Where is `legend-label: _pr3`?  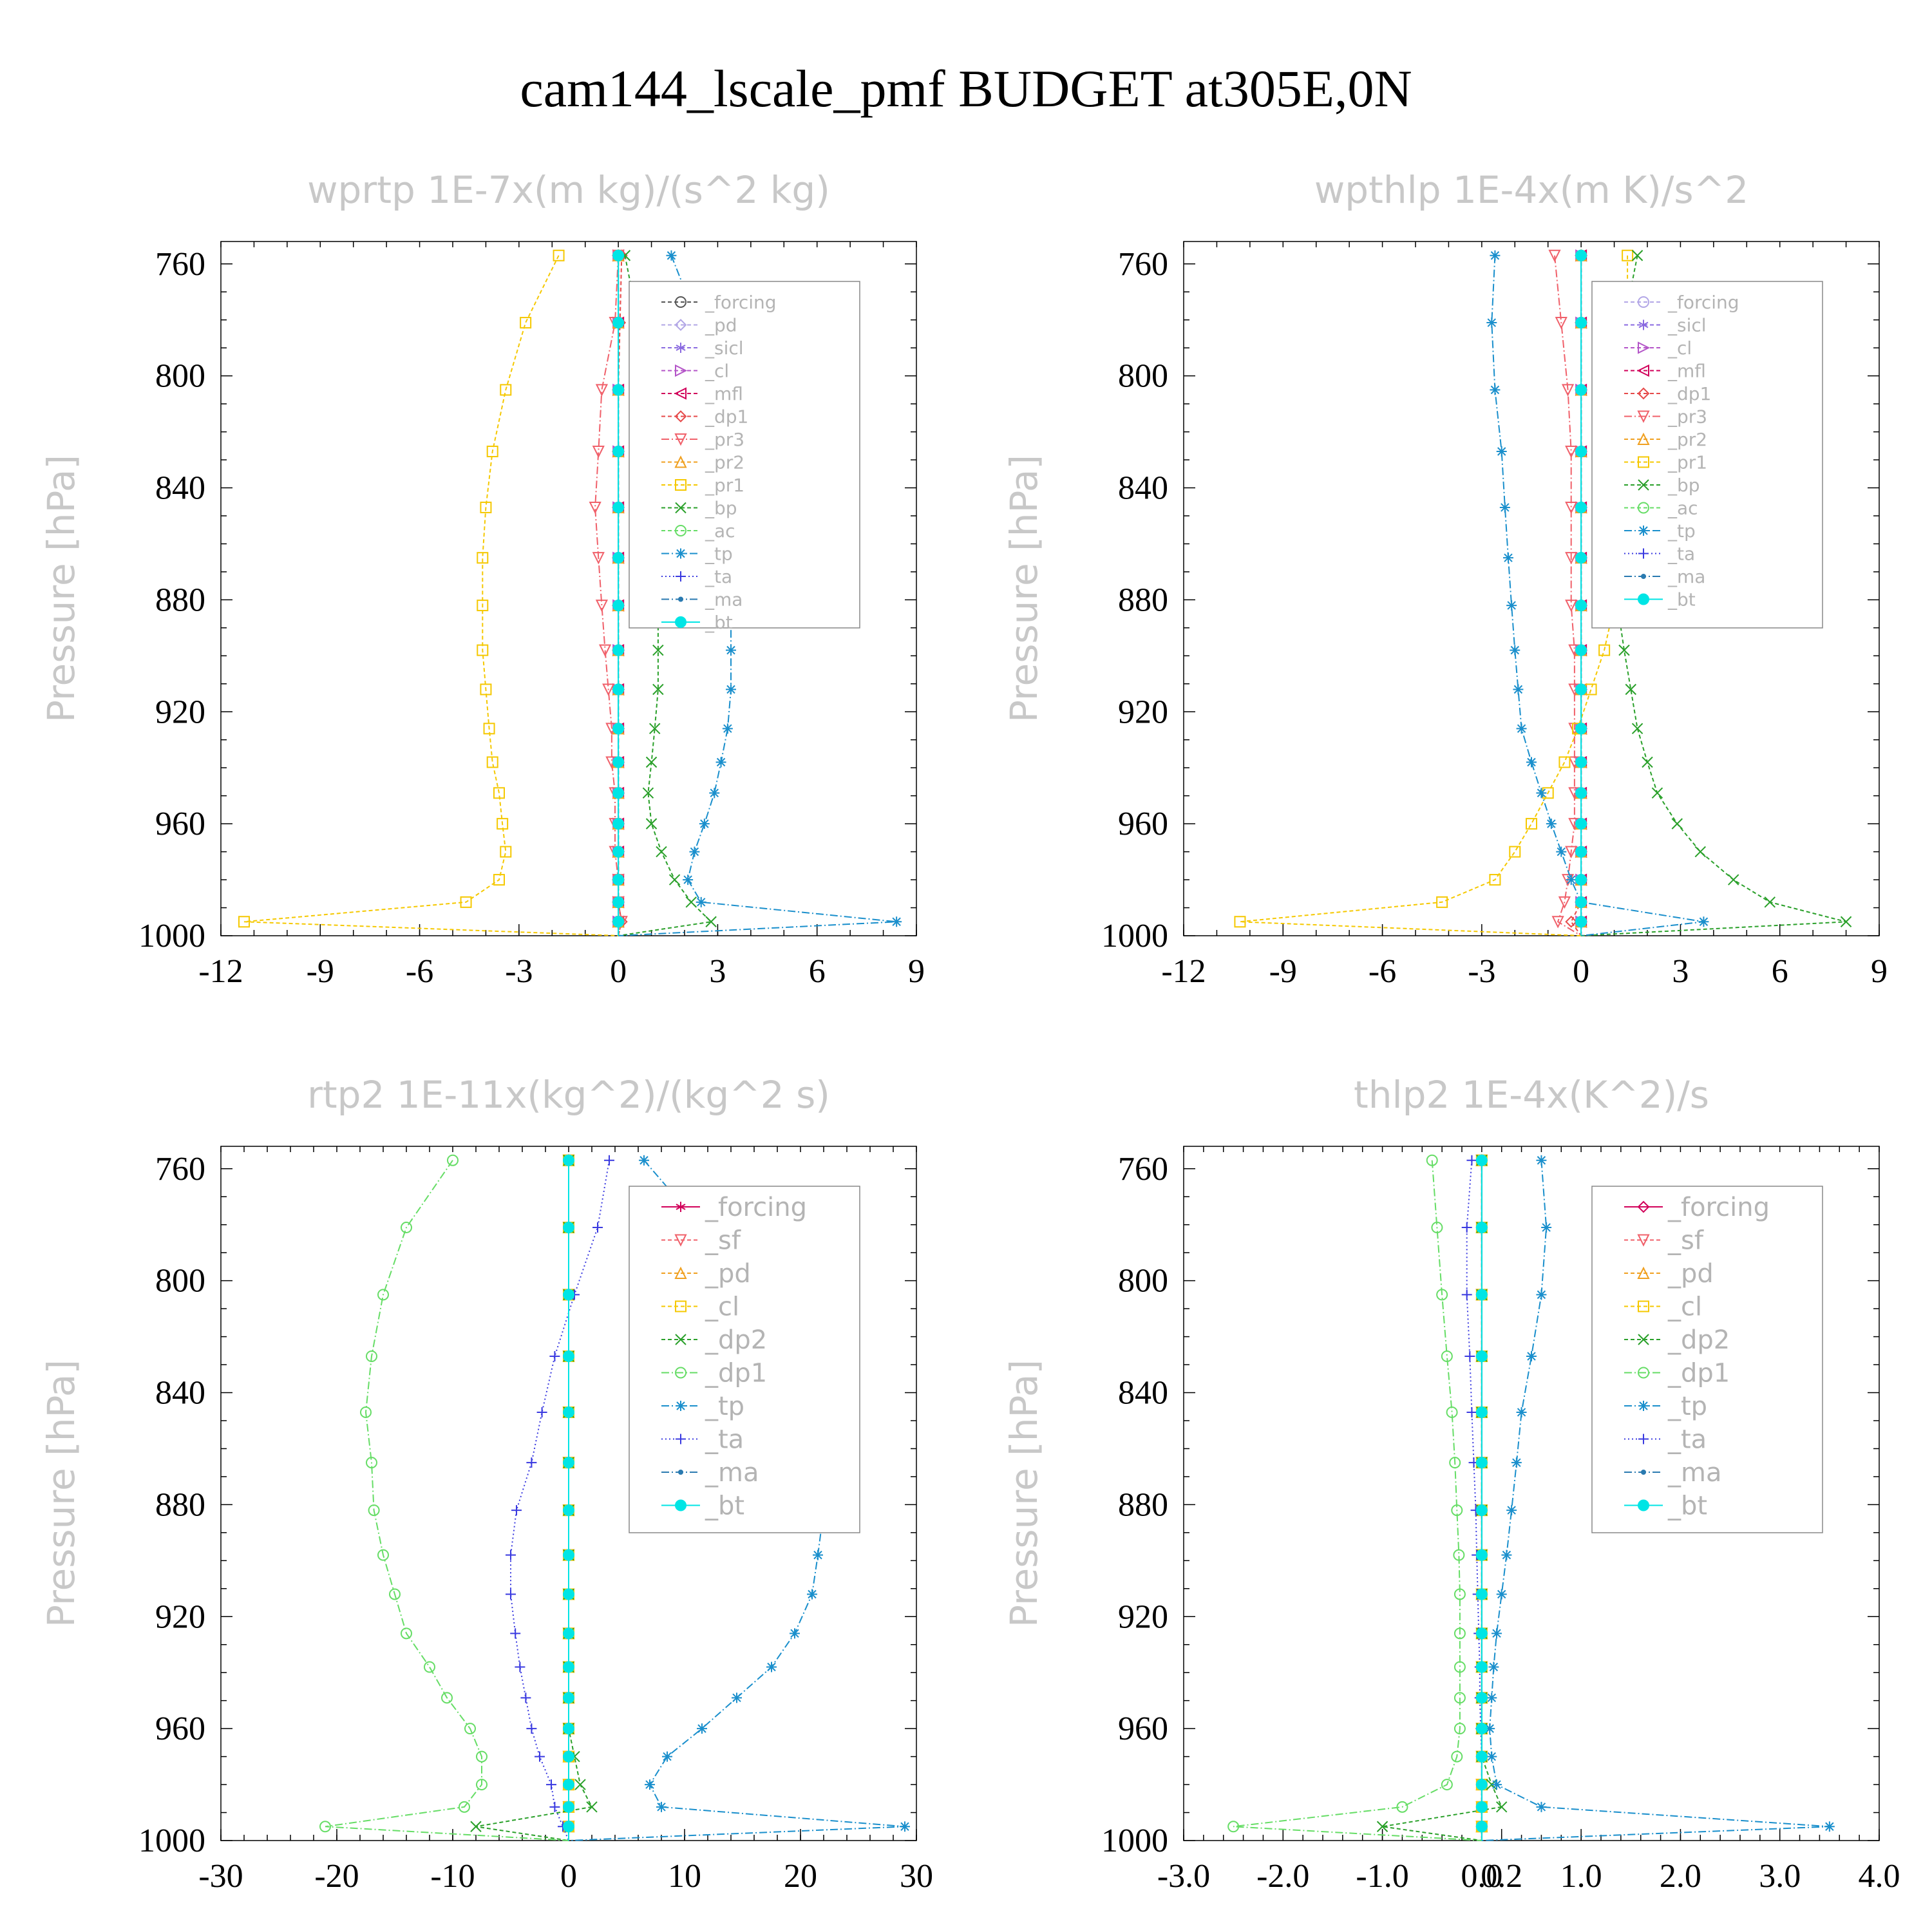 legend-label: _pr3 is located at coordinates (1687, 416).